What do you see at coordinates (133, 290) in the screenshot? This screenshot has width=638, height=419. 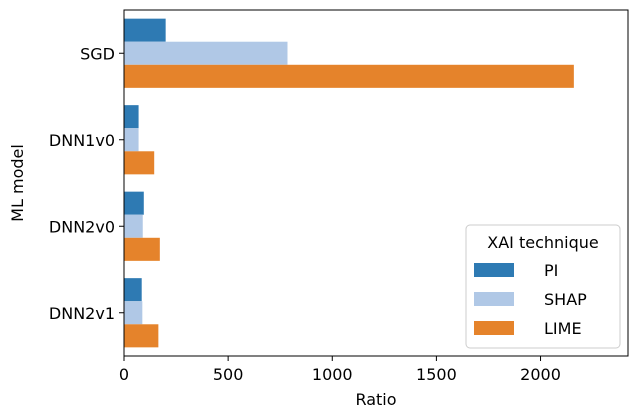 I see `bar-pi-dnn2v1` at bounding box center [133, 290].